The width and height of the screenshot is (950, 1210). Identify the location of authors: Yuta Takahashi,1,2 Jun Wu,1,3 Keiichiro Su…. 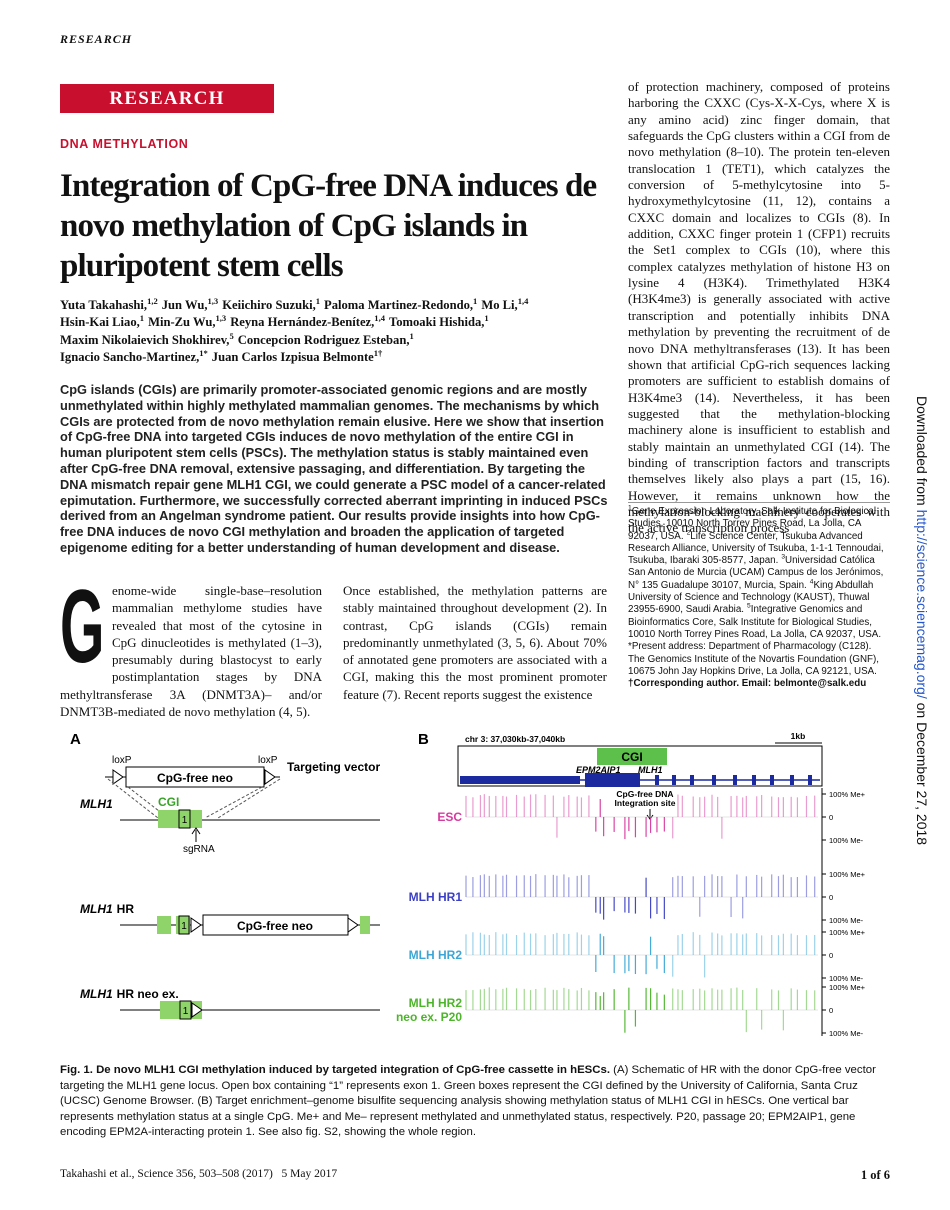
(340, 332).